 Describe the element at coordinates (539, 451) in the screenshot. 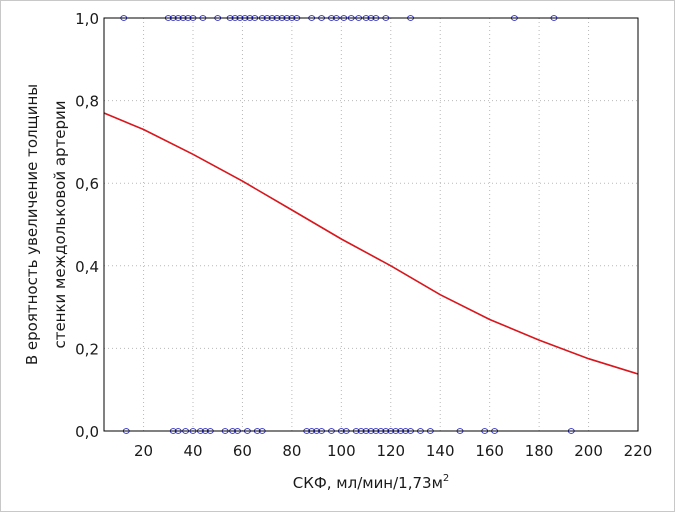

I see `x-tick-label: 180` at that location.